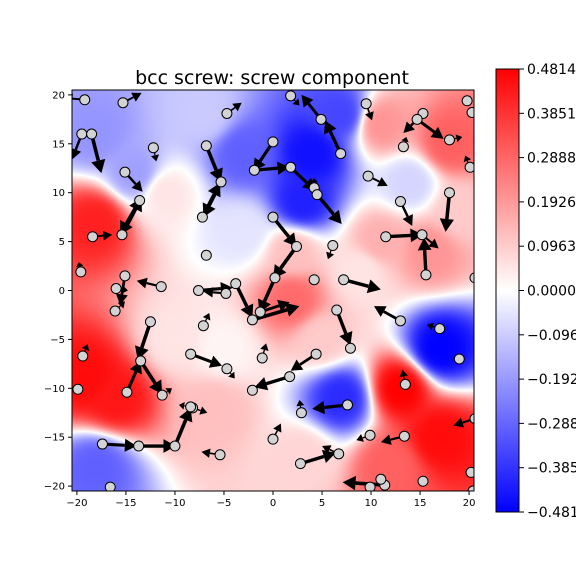 This screenshot has height=576, width=576. Describe the element at coordinates (551, 247) in the screenshot. I see `colorbar-tick-label: 0.0963` at that location.